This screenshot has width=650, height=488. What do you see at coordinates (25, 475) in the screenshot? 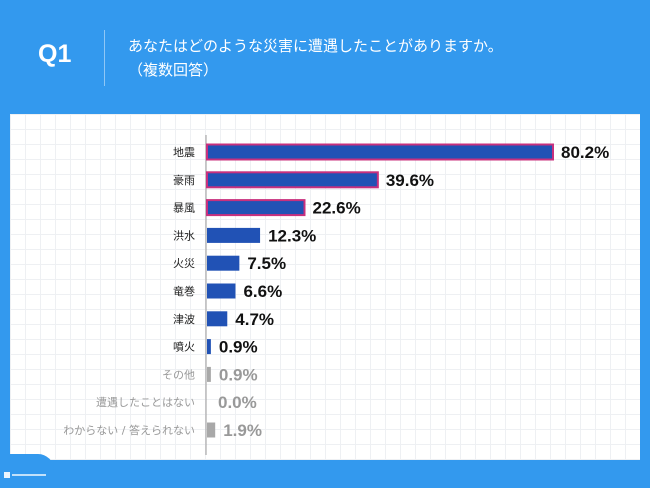
I see `company-logo` at bounding box center [25, 475].